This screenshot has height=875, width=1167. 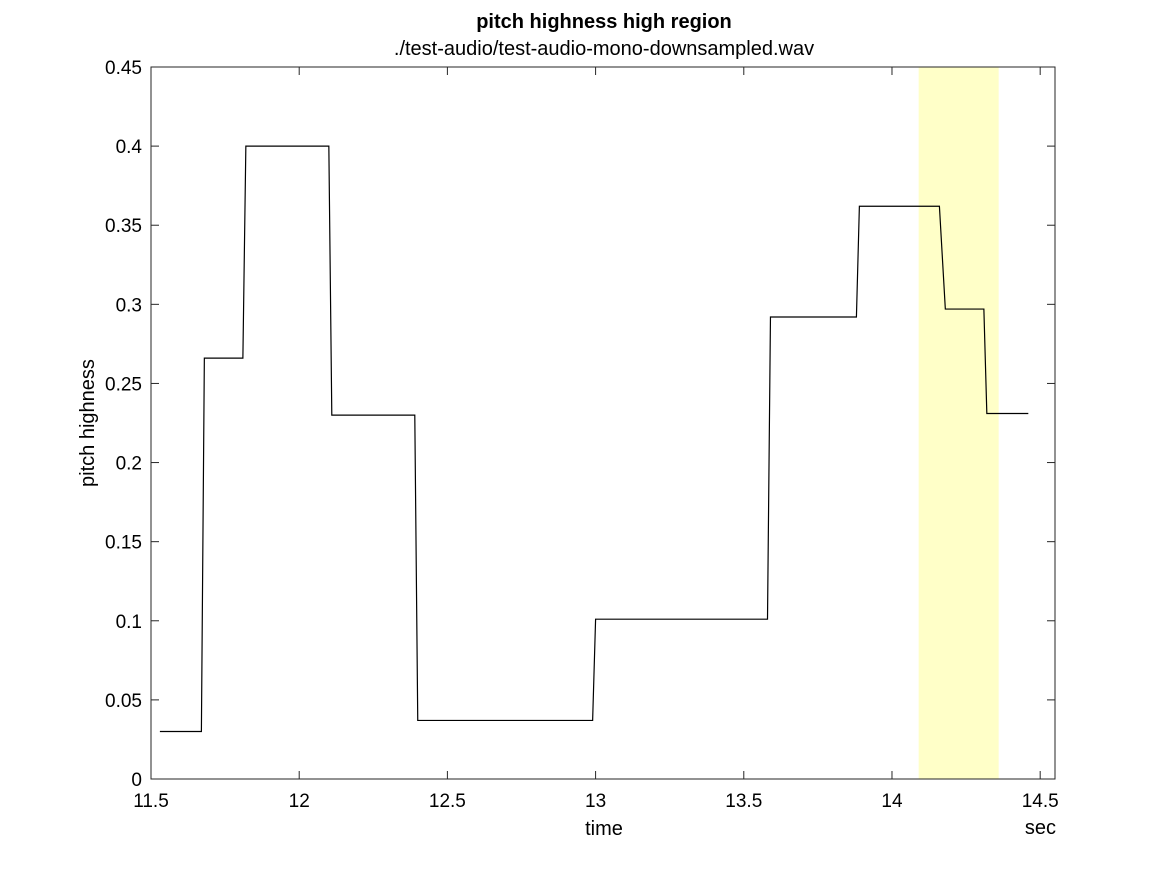 I want to click on y-tick-label: 0.35, so click(x=123, y=226).